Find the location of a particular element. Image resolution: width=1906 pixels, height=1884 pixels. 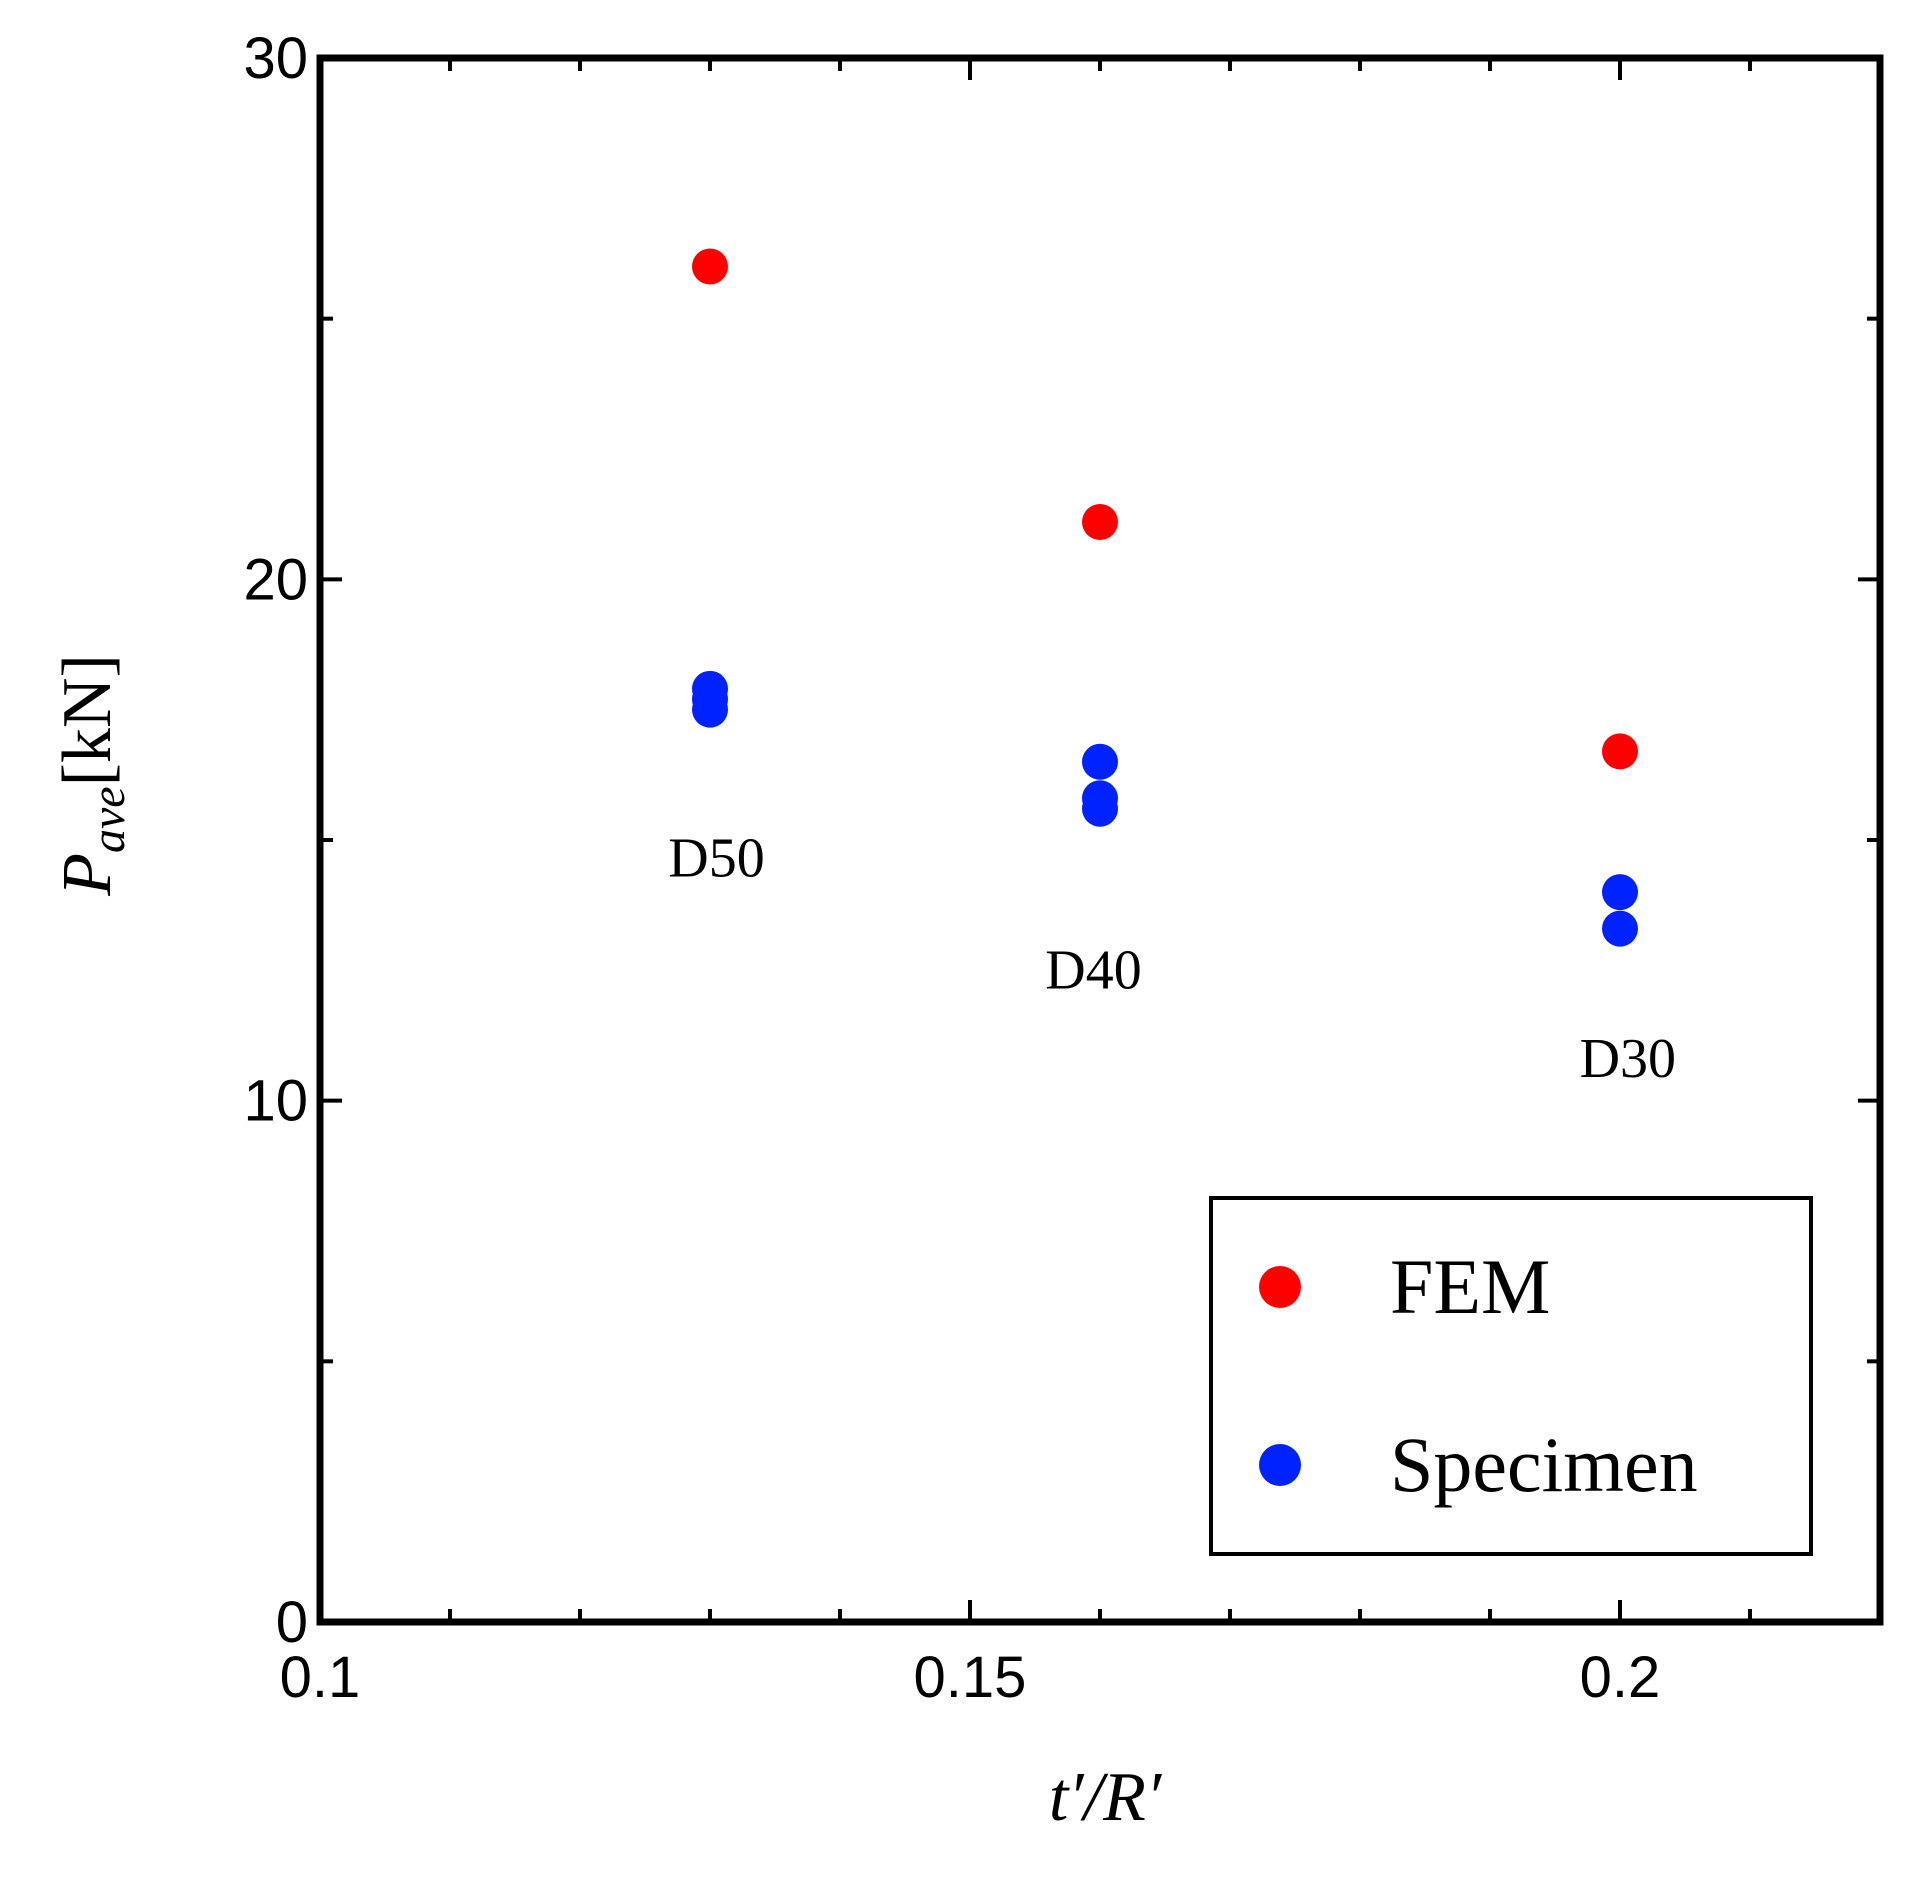

legend-box is located at coordinates (1511, 1376).